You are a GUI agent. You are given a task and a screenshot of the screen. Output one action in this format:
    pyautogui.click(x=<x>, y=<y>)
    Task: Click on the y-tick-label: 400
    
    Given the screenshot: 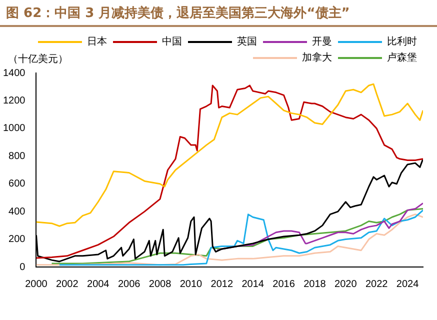 What is the action you would take?
    pyautogui.click(x=17, y=212)
    